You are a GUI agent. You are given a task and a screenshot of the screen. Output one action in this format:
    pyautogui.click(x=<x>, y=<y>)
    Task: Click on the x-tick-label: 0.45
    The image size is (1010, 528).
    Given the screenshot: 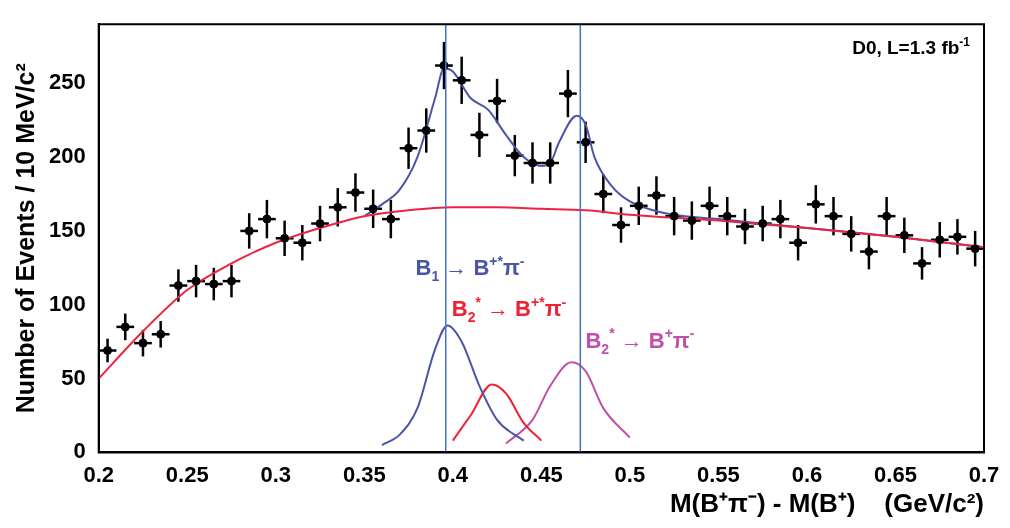 What is the action you would take?
    pyautogui.click(x=541, y=474)
    